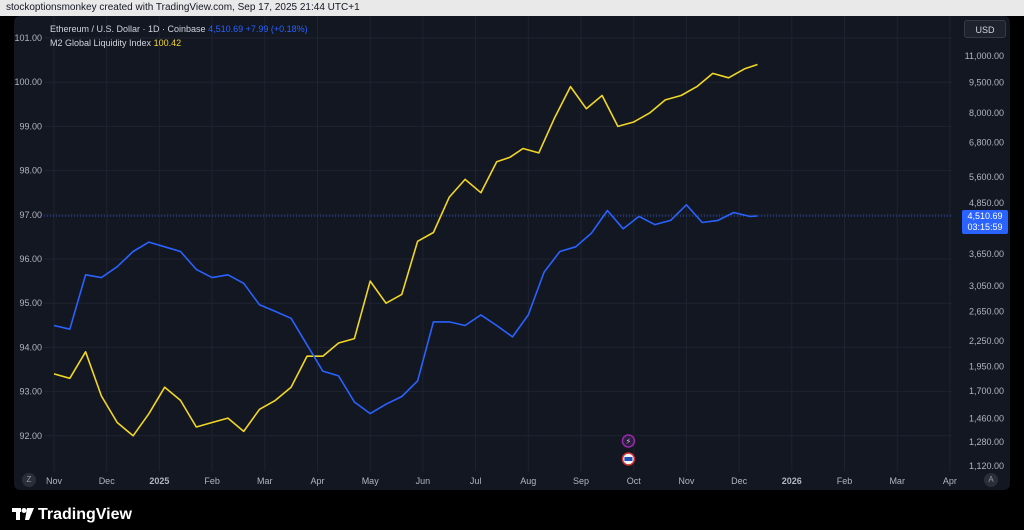 This screenshot has width=1024, height=530. I want to click on x-axis-tick-label: Jun, so click(423, 481).